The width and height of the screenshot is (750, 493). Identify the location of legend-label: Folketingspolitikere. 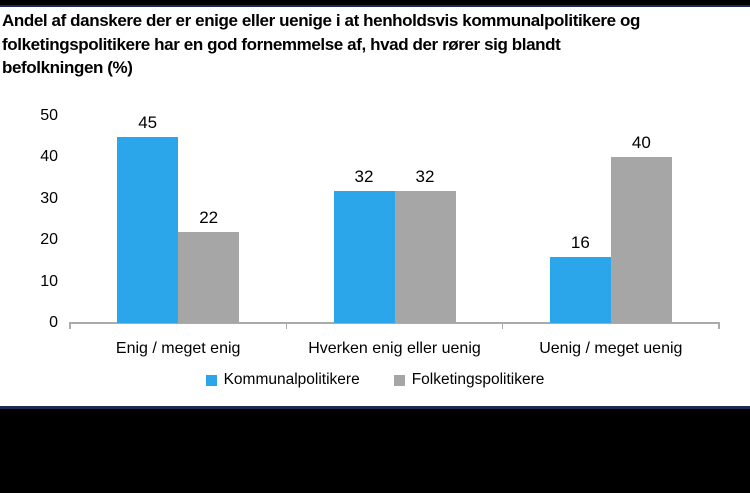
(478, 379).